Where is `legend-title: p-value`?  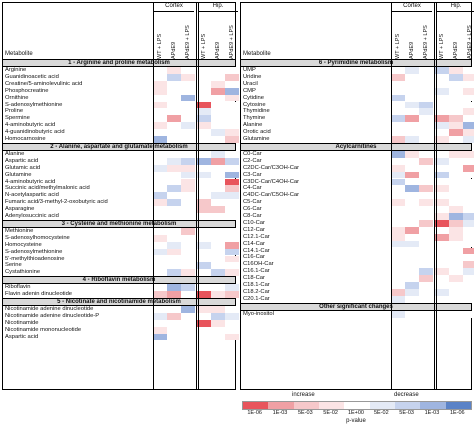
legend-title: p-value is located at coordinates (356, 421).